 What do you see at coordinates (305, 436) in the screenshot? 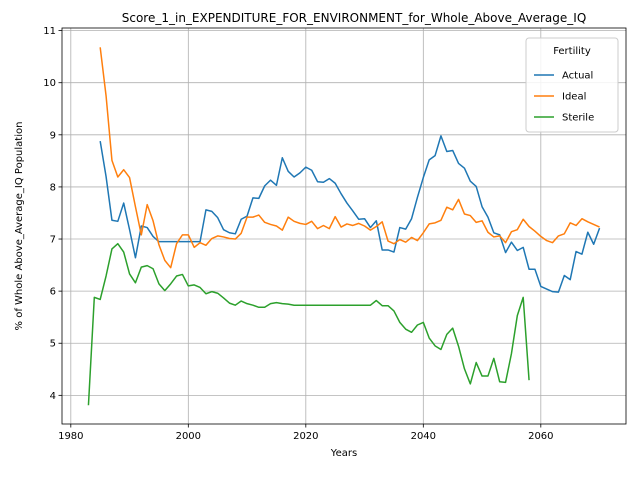
I see `x-tick-label: 2020` at bounding box center [305, 436].